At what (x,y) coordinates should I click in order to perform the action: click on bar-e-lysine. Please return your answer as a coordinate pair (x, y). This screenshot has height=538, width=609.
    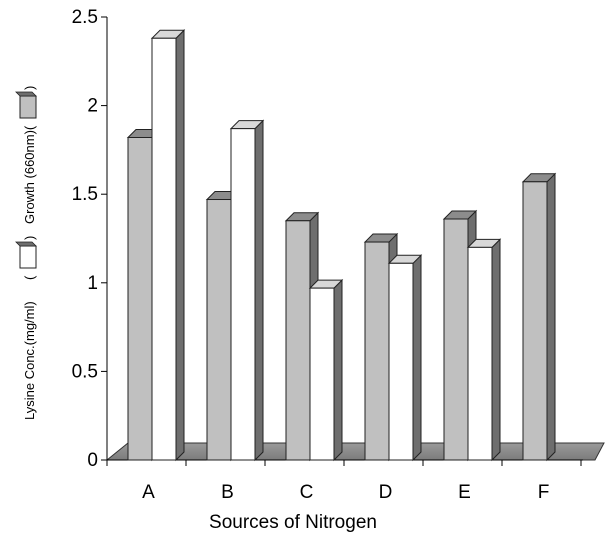
    Looking at the image, I should click on (484, 350).